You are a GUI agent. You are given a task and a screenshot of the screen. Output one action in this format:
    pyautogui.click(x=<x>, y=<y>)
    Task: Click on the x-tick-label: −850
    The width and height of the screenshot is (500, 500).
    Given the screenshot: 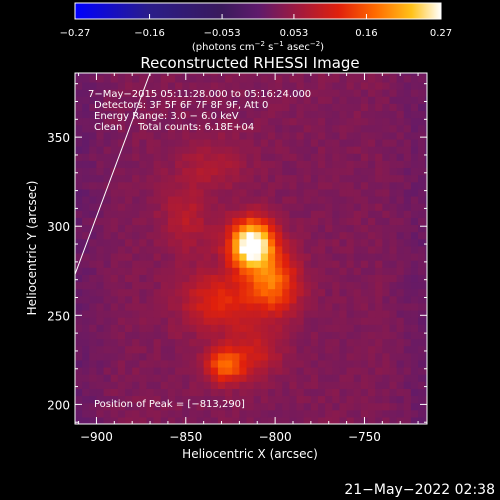 What is the action you would take?
    pyautogui.click(x=185, y=437)
    